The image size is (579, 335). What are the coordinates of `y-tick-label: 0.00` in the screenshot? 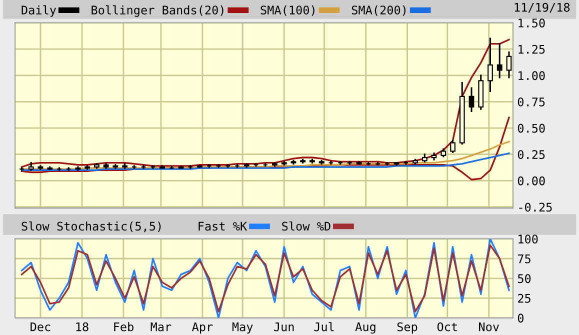 It's located at (531, 181).